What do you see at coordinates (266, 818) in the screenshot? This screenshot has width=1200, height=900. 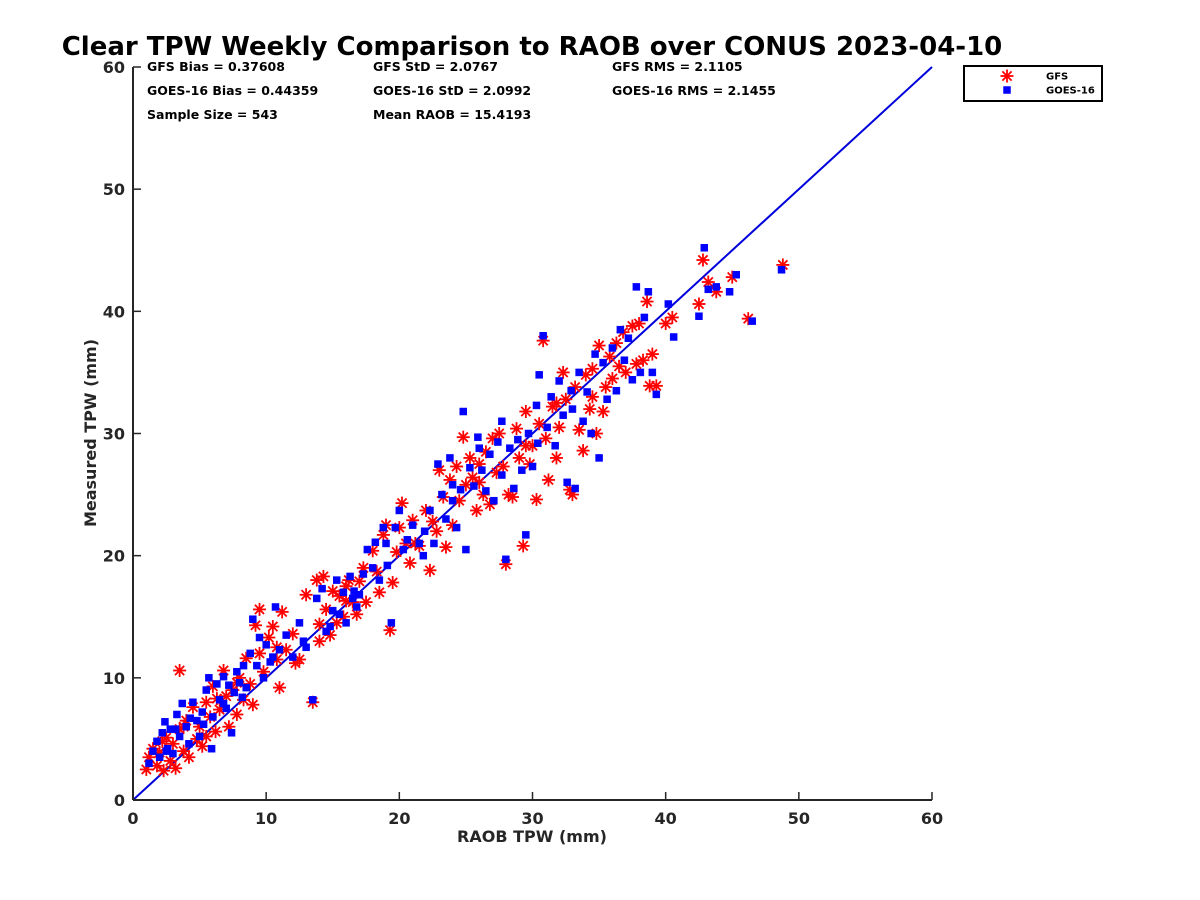 I see `x-tick-label: 10` at bounding box center [266, 818].